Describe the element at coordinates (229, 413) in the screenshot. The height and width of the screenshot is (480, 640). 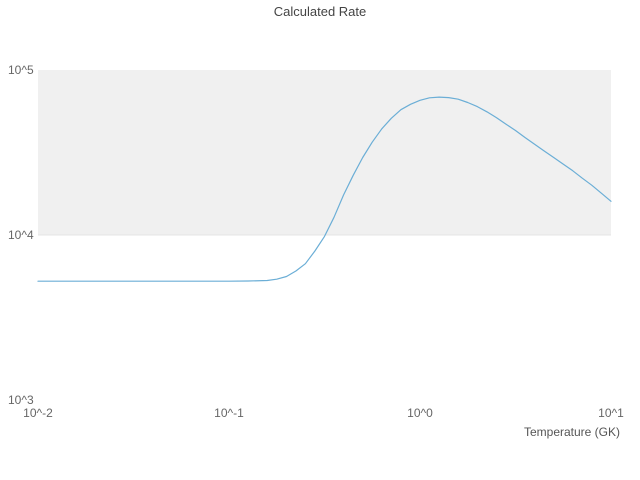
I see `x-tick-label: 10^-1` at that location.